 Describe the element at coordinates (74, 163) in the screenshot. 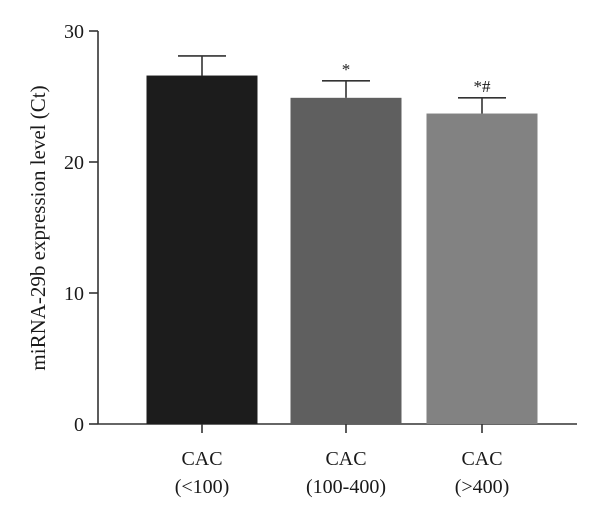

I see `y-tick-label: 20` at that location.